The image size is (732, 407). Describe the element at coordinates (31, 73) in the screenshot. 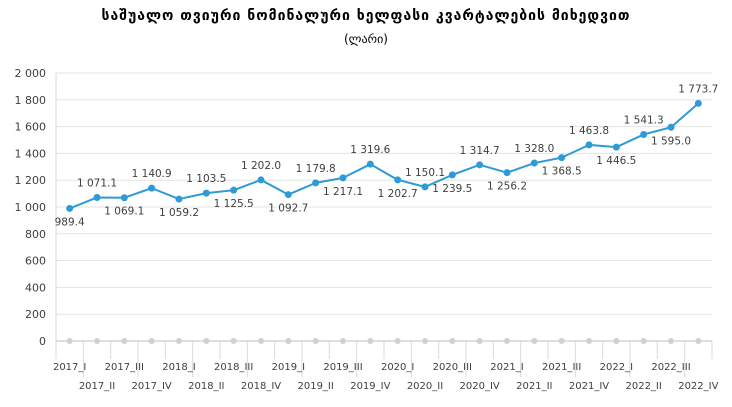

I see `y-tick-label: 2 000` at that location.